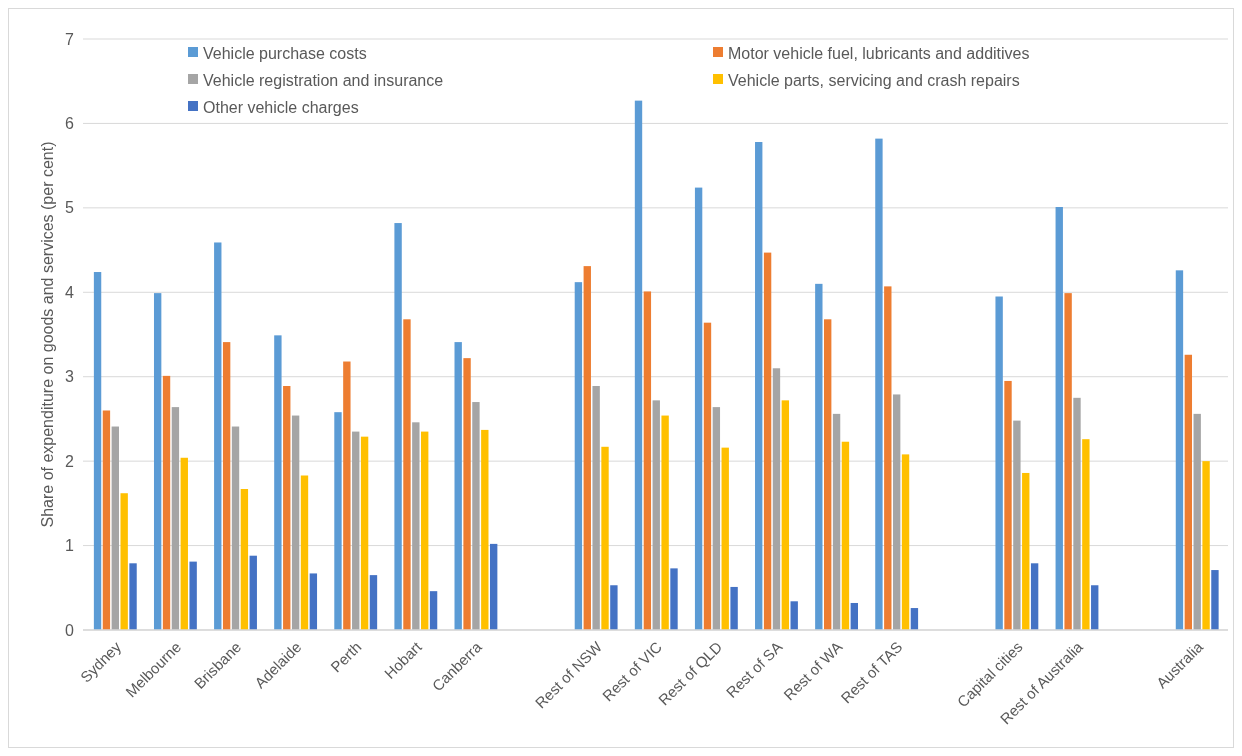 The height and width of the screenshot is (756, 1242). I want to click on y-tick-label: 1, so click(70, 546).